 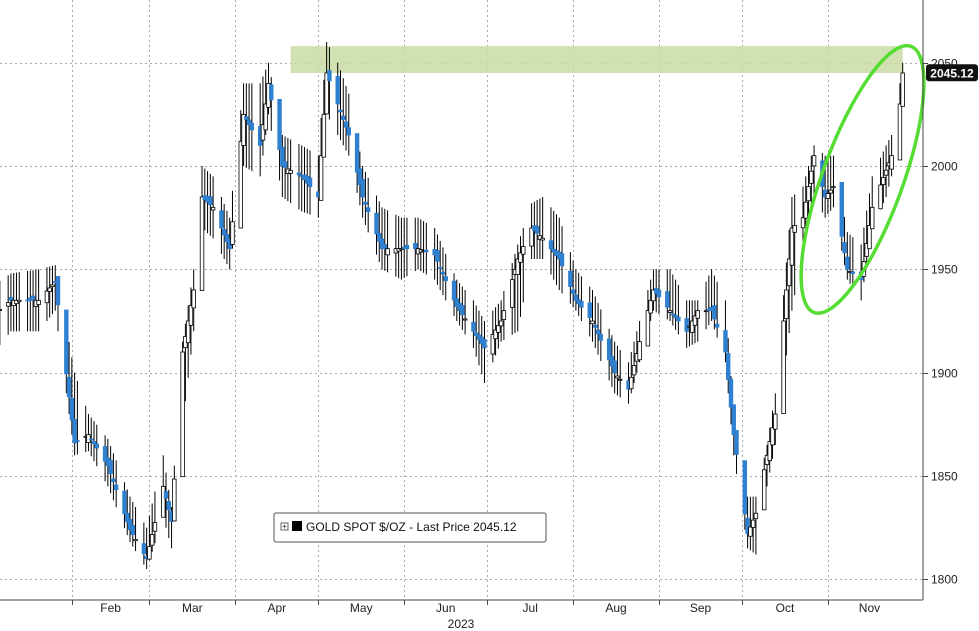 What do you see at coordinates (361, 608) in the screenshot?
I see `x-tick-label: May` at bounding box center [361, 608].